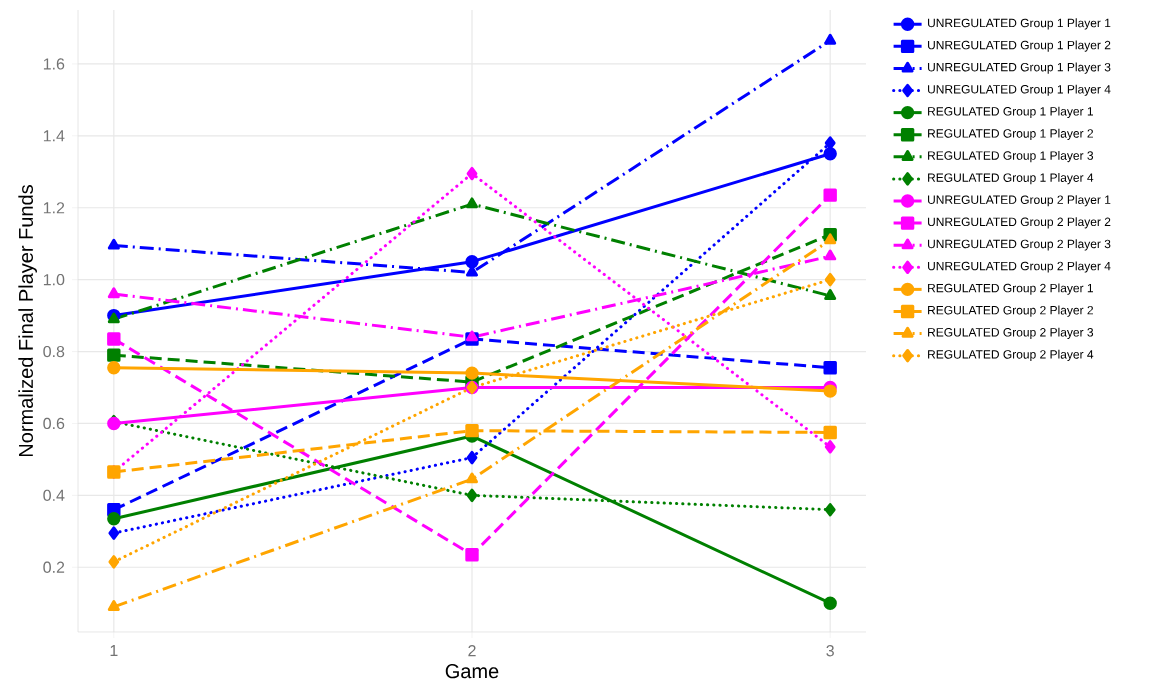 The width and height of the screenshot is (1169, 695). I want to click on legend-label: REGULATED Group 1 Player 4, so click(1011, 179).